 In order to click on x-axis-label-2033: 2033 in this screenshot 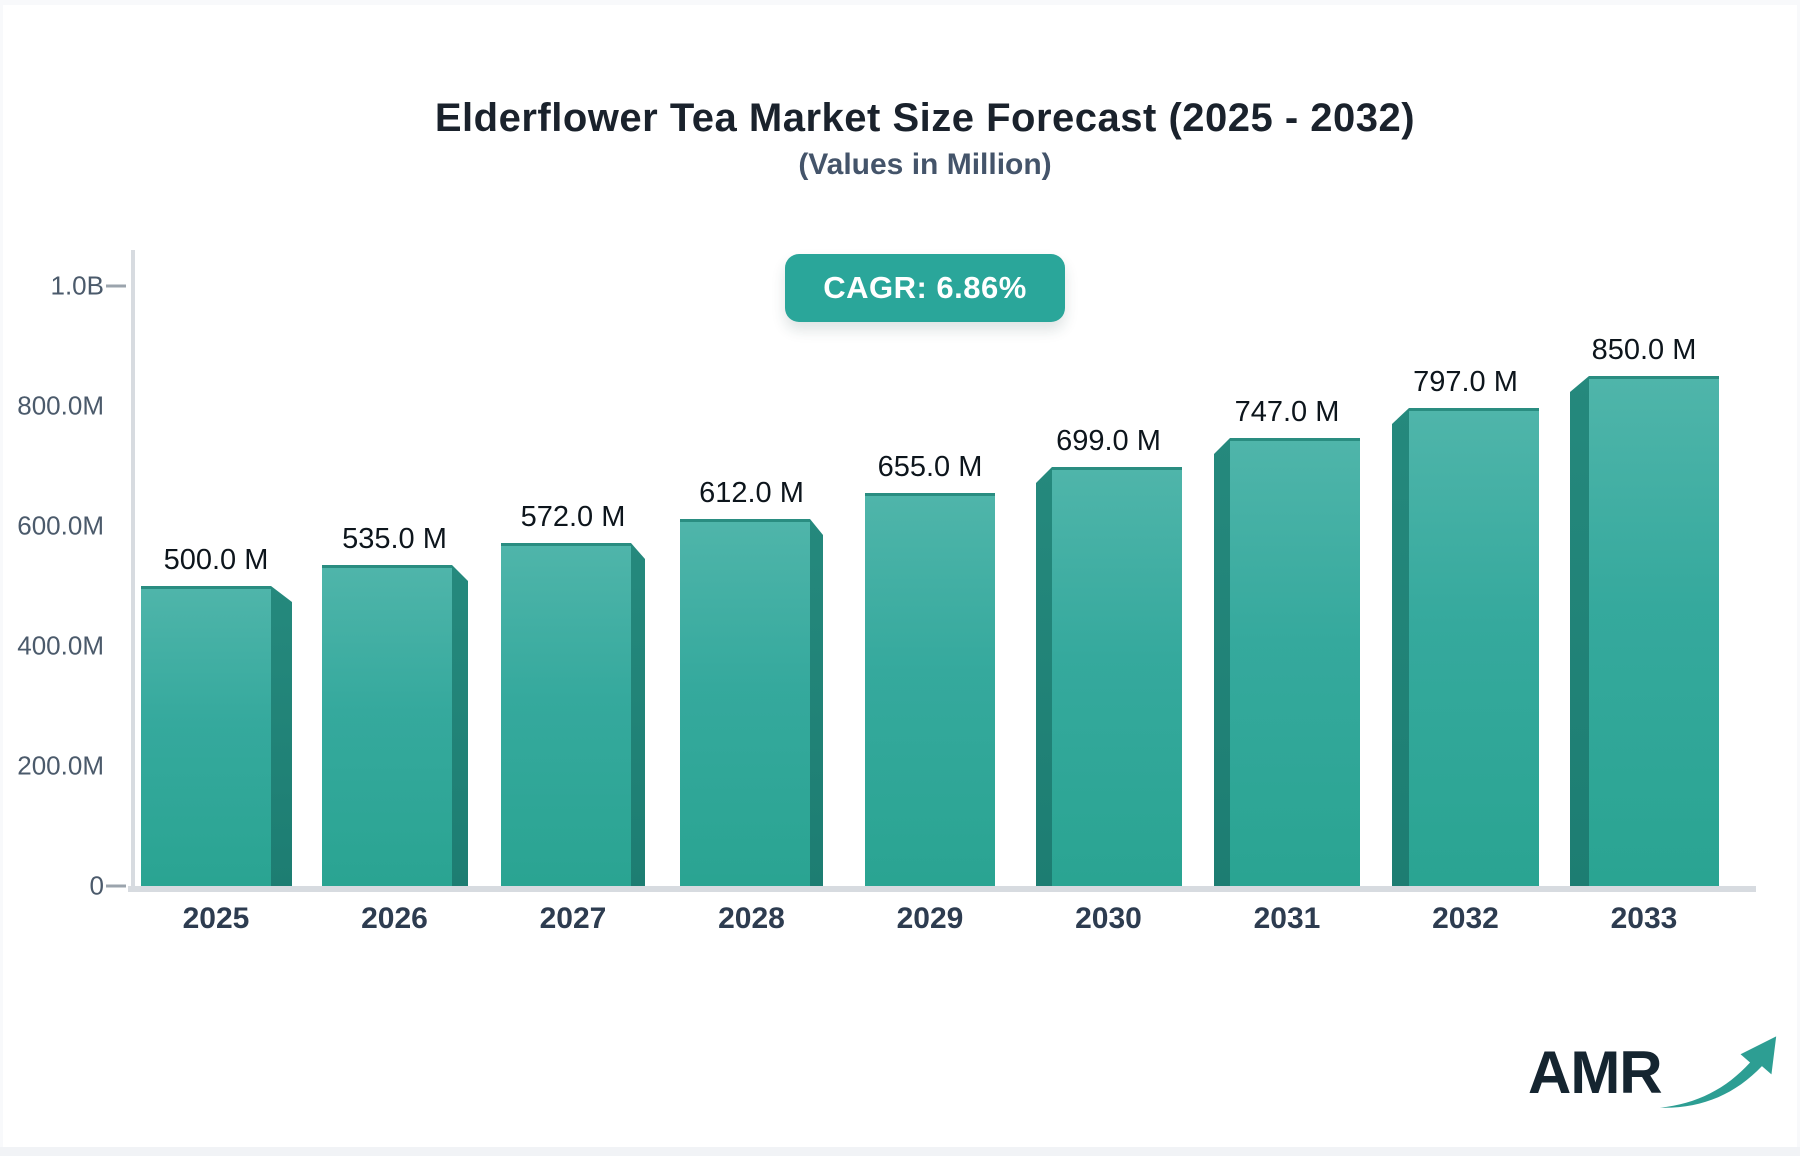, I will do `click(1644, 918)`.